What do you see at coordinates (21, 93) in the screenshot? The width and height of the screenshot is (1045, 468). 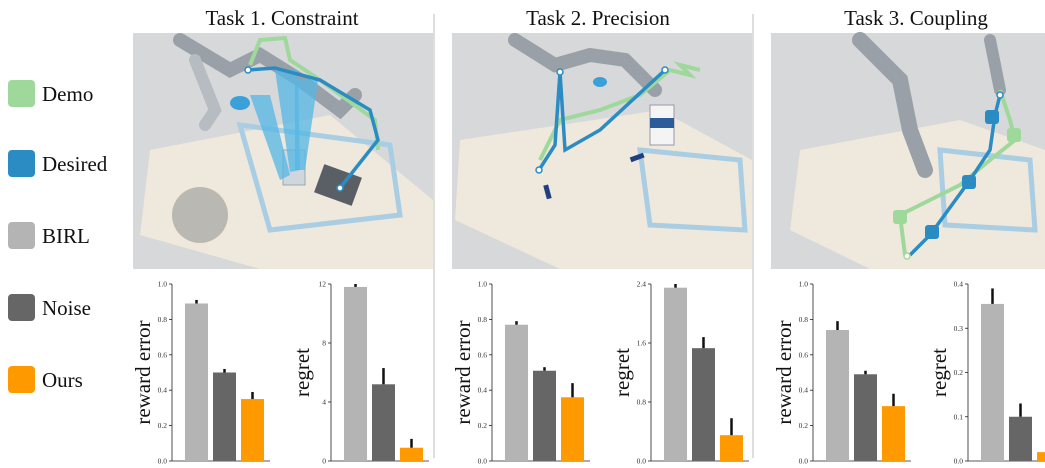 I see `legend-swatch-demo` at bounding box center [21, 93].